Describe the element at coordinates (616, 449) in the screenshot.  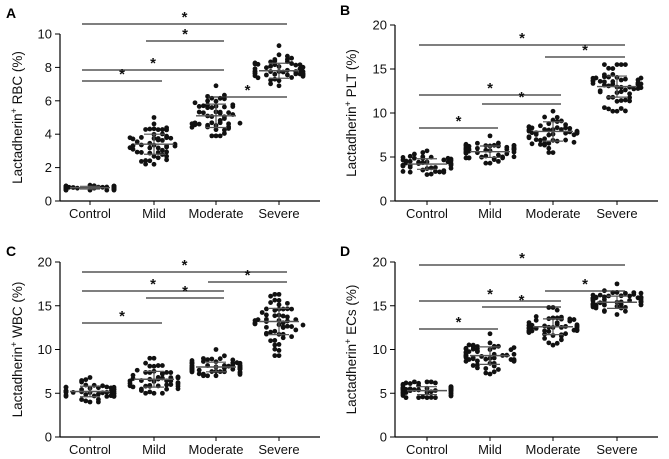
I see `x-tick-label: Severe` at that location.